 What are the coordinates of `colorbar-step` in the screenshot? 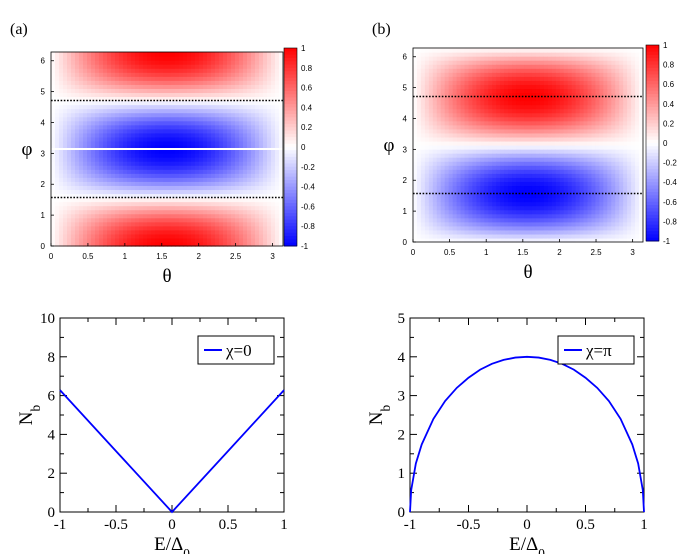 It's located at (290, 116).